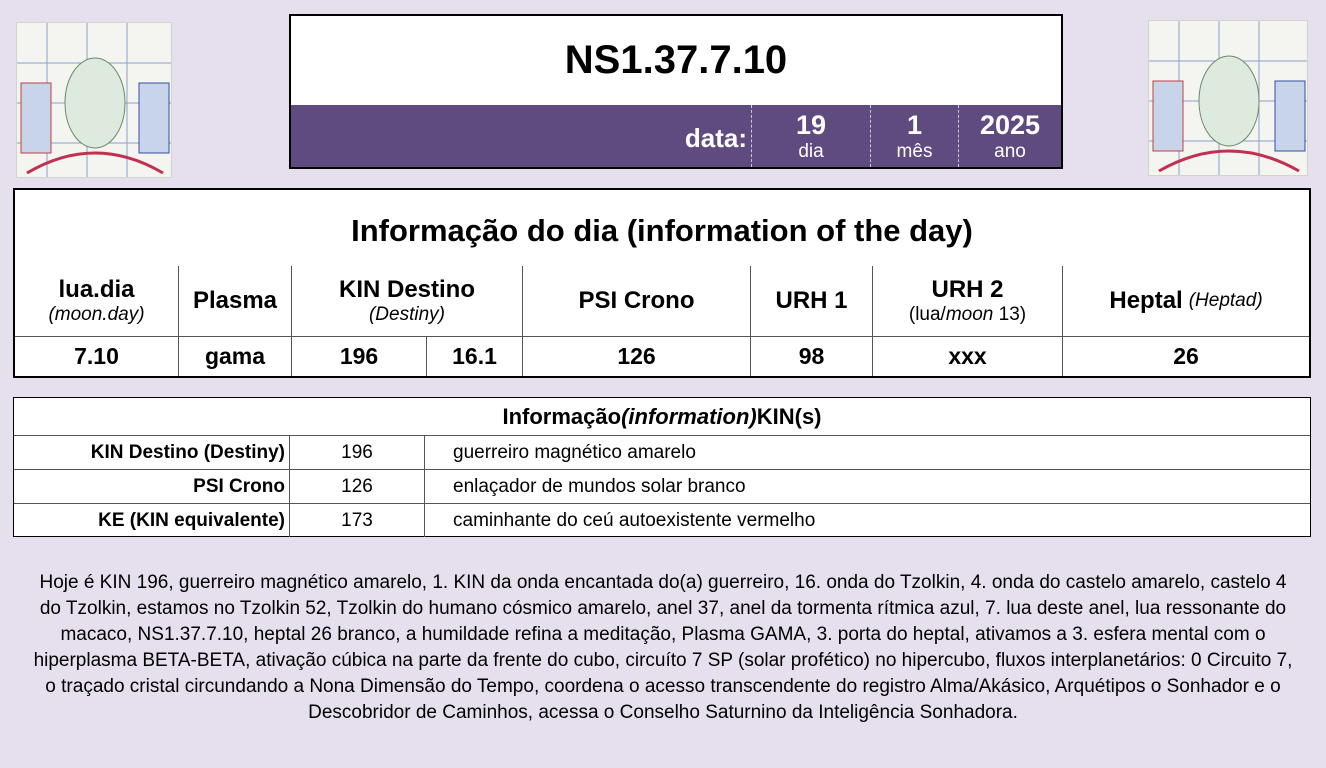  Describe the element at coordinates (152, 520) in the screenshot. I see `table-cell: KE (KIN equivalente)` at that location.